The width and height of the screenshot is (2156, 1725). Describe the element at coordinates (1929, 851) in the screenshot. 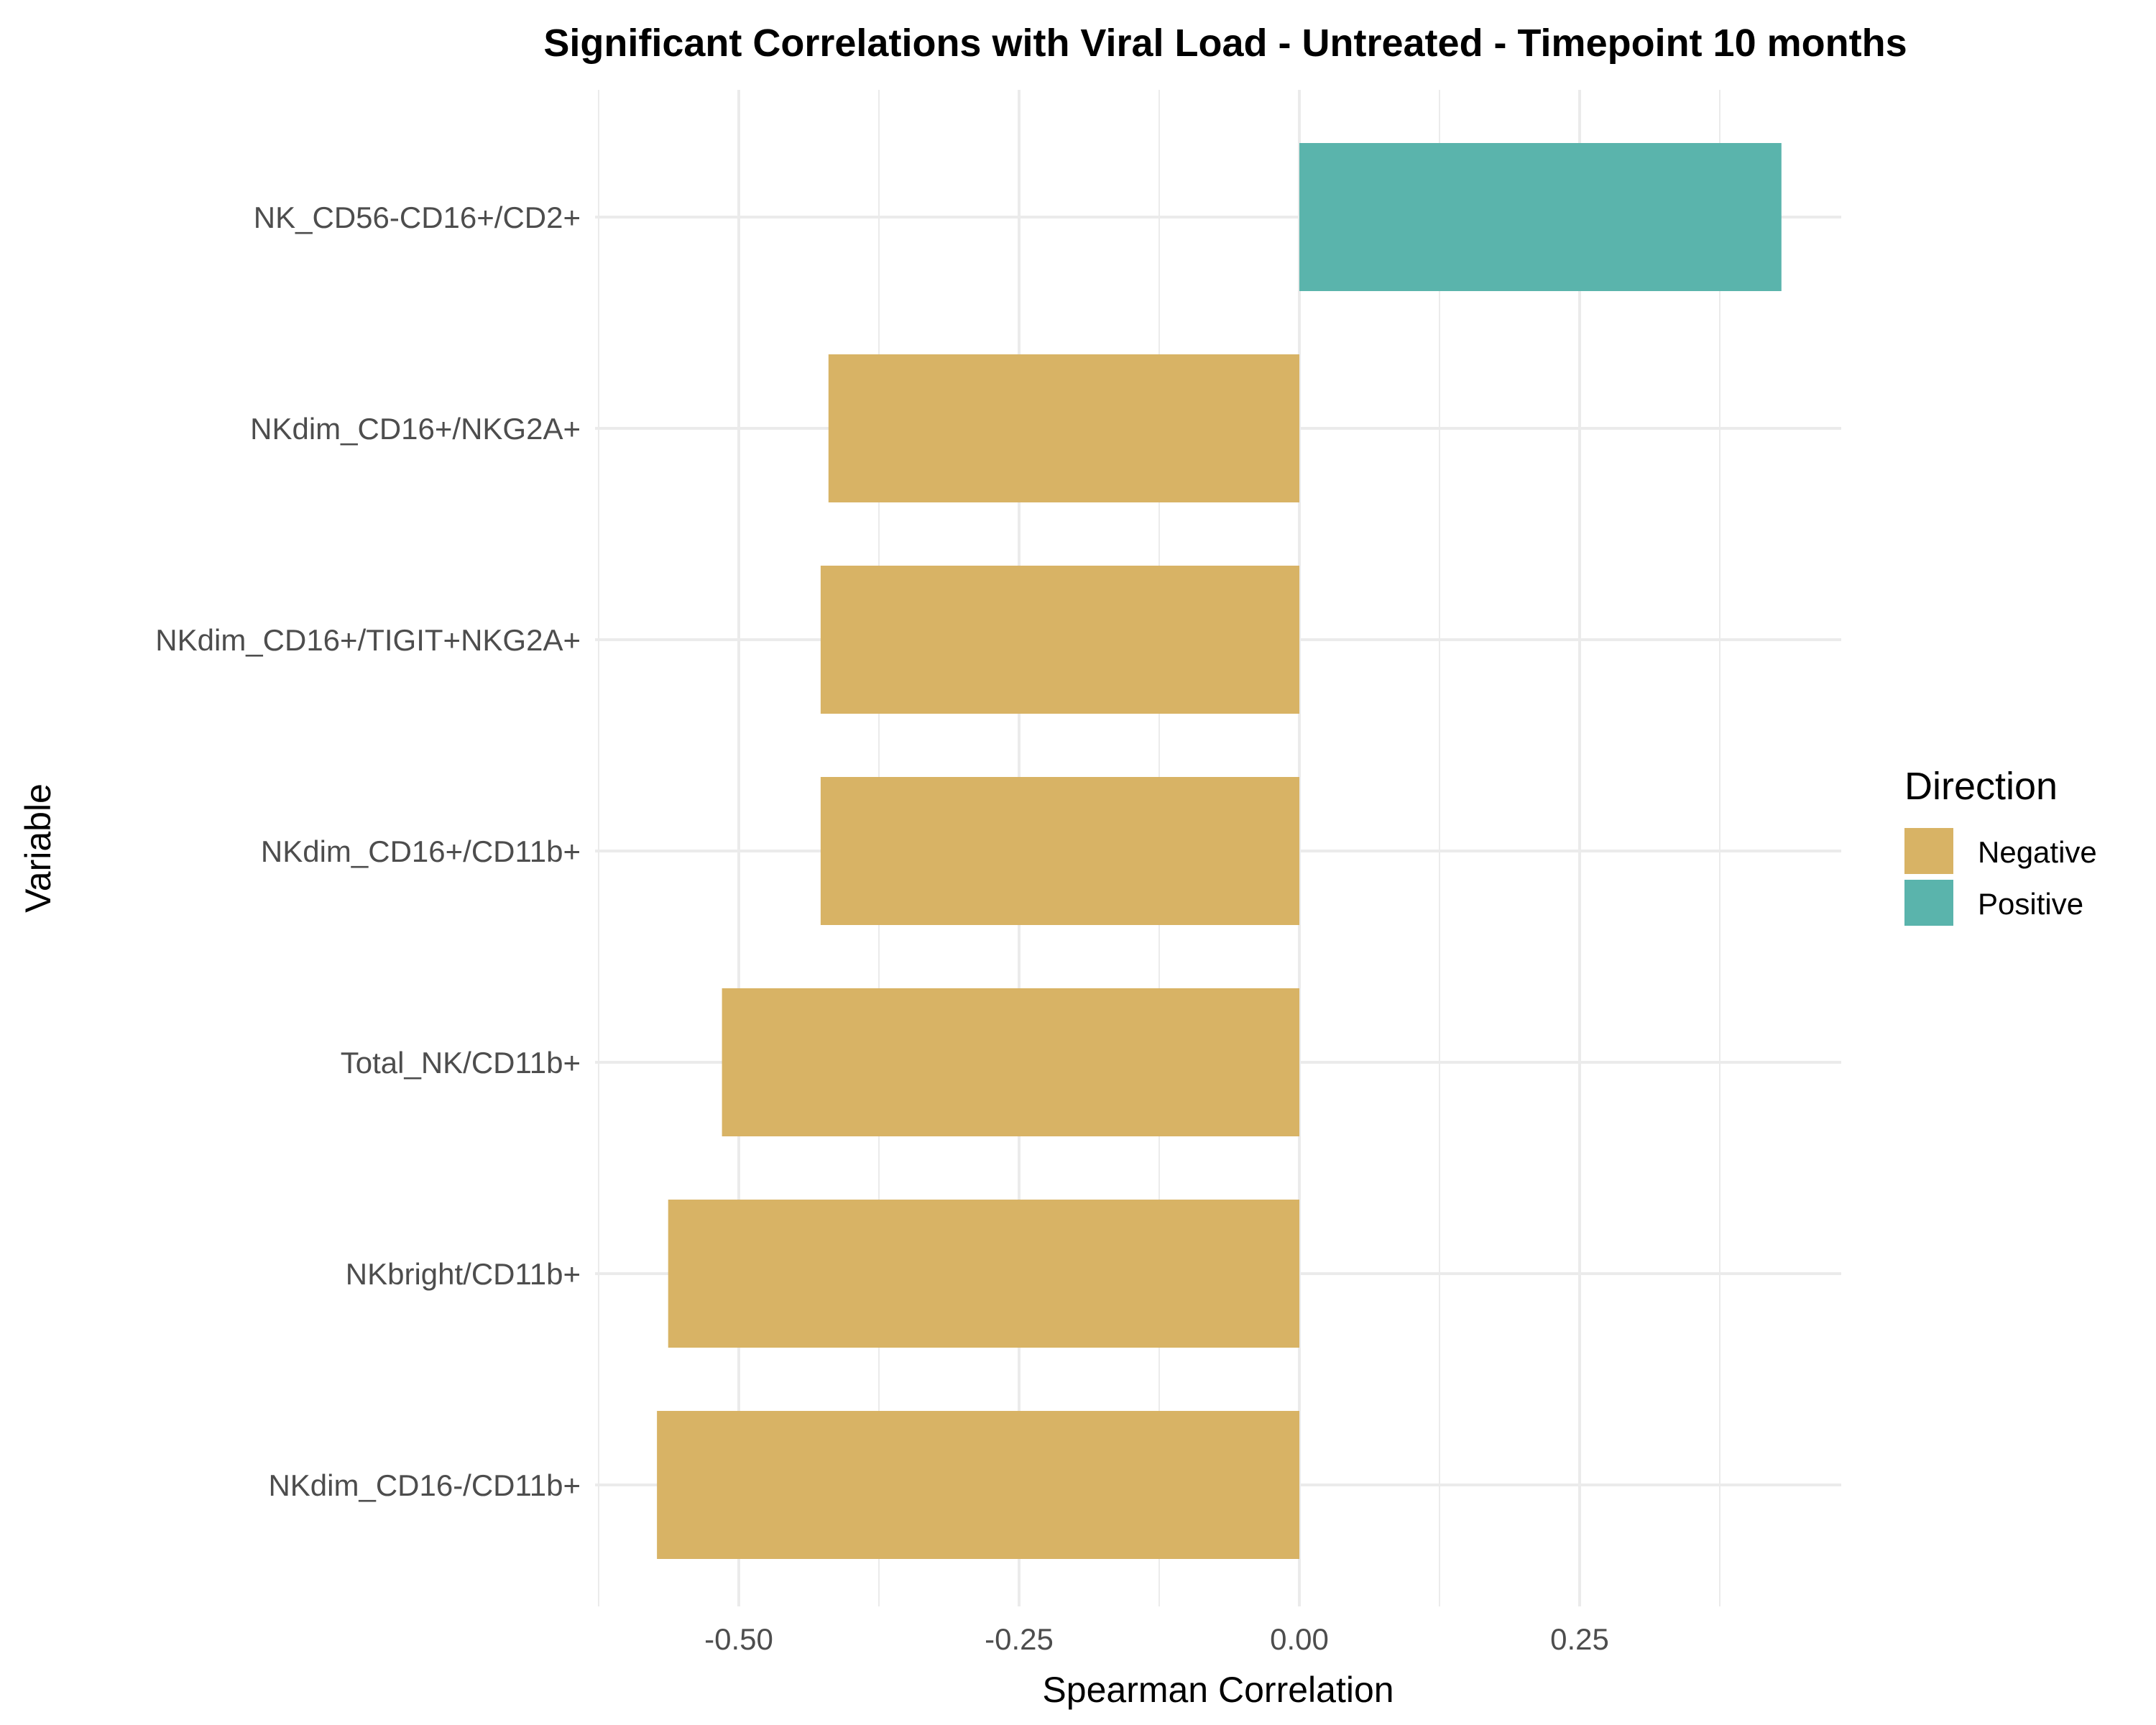

I see `legend-swatch-negative` at that location.